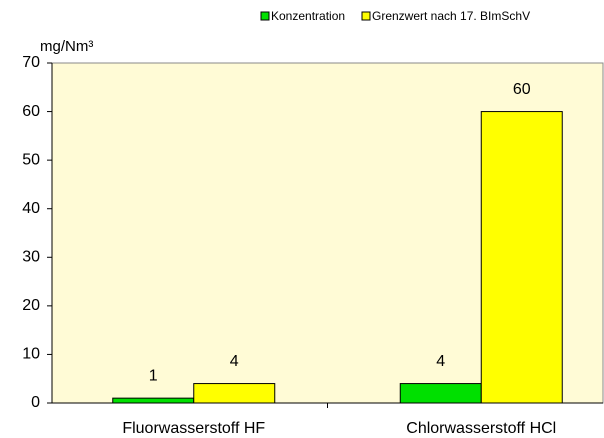 The image size is (604, 438). What do you see at coordinates (31, 111) in the screenshot?
I see `y-tick-label: 60` at bounding box center [31, 111].